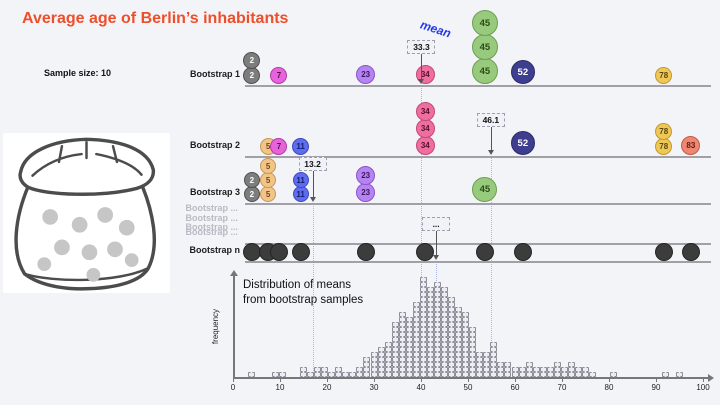 The image size is (720, 405). What do you see at coordinates (365, 252) in the screenshot?
I see `sample-circle-dark` at bounding box center [365, 252].